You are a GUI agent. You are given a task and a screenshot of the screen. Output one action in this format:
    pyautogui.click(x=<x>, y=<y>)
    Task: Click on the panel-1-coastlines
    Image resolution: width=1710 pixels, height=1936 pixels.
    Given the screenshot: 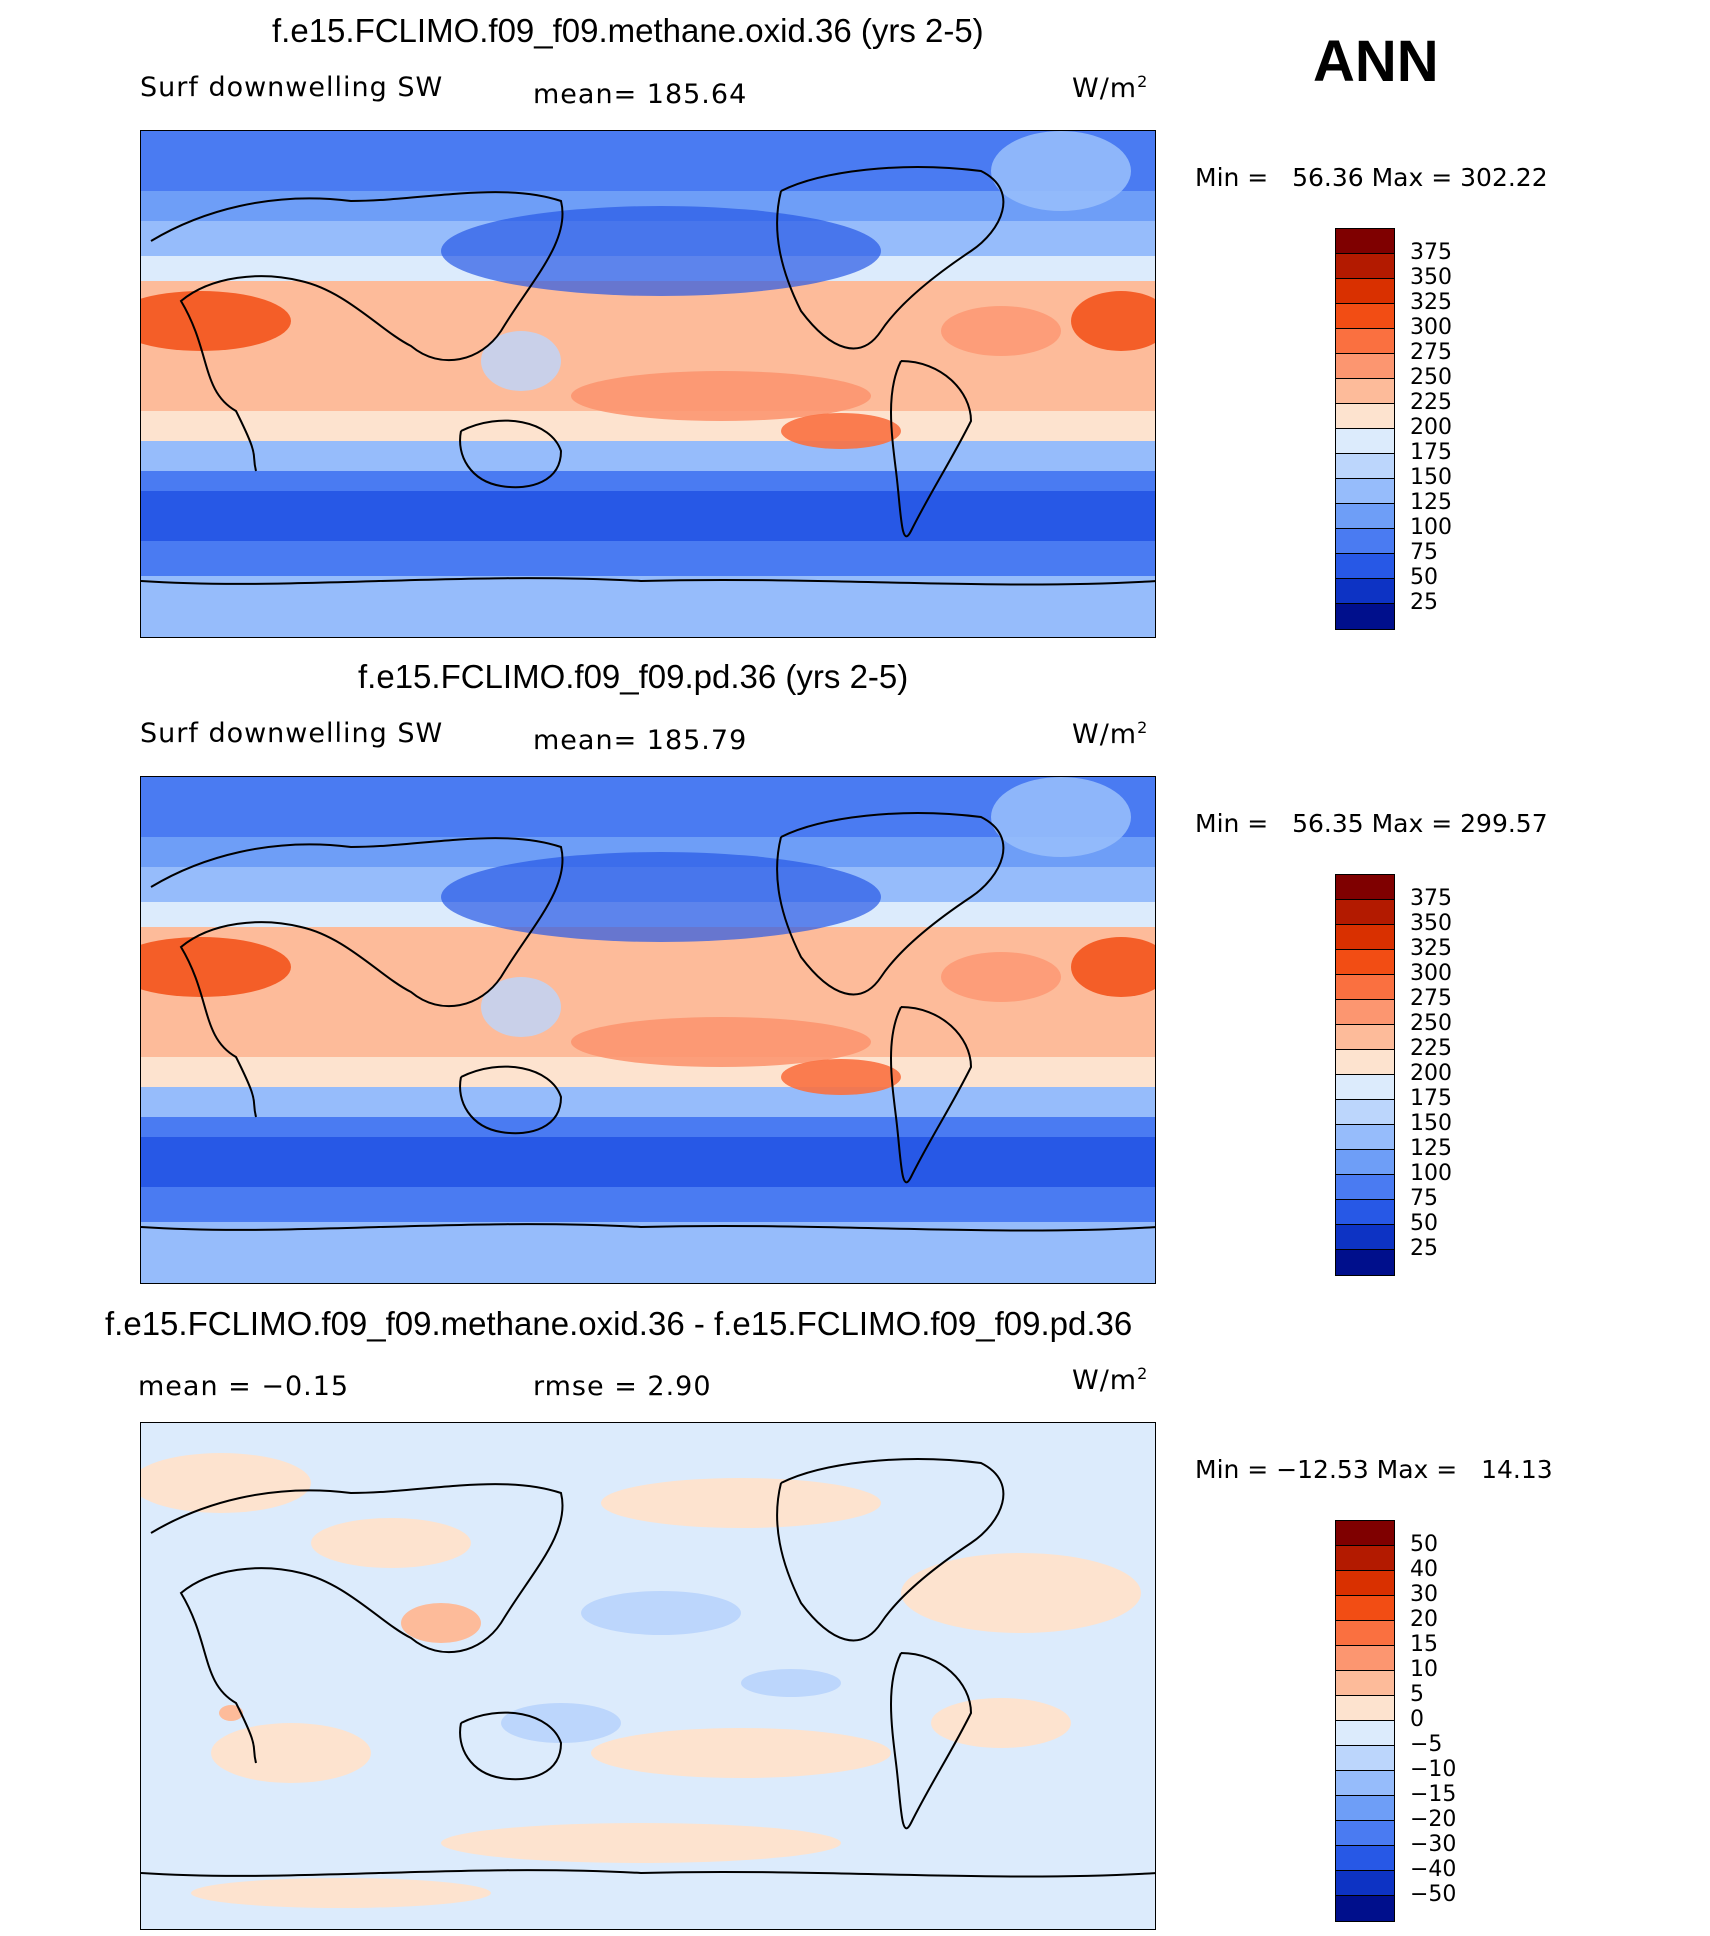 What is the action you would take?
    pyautogui.click(x=648, y=376)
    